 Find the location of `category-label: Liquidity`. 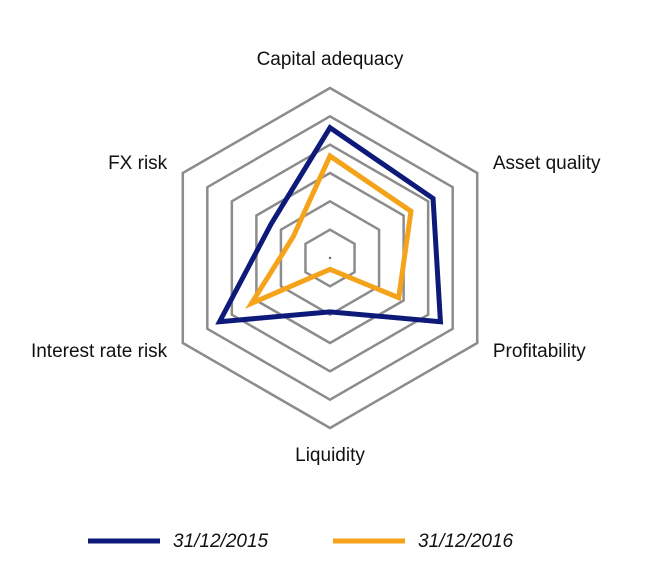

category-label: Liquidity is located at coordinates (330, 455).